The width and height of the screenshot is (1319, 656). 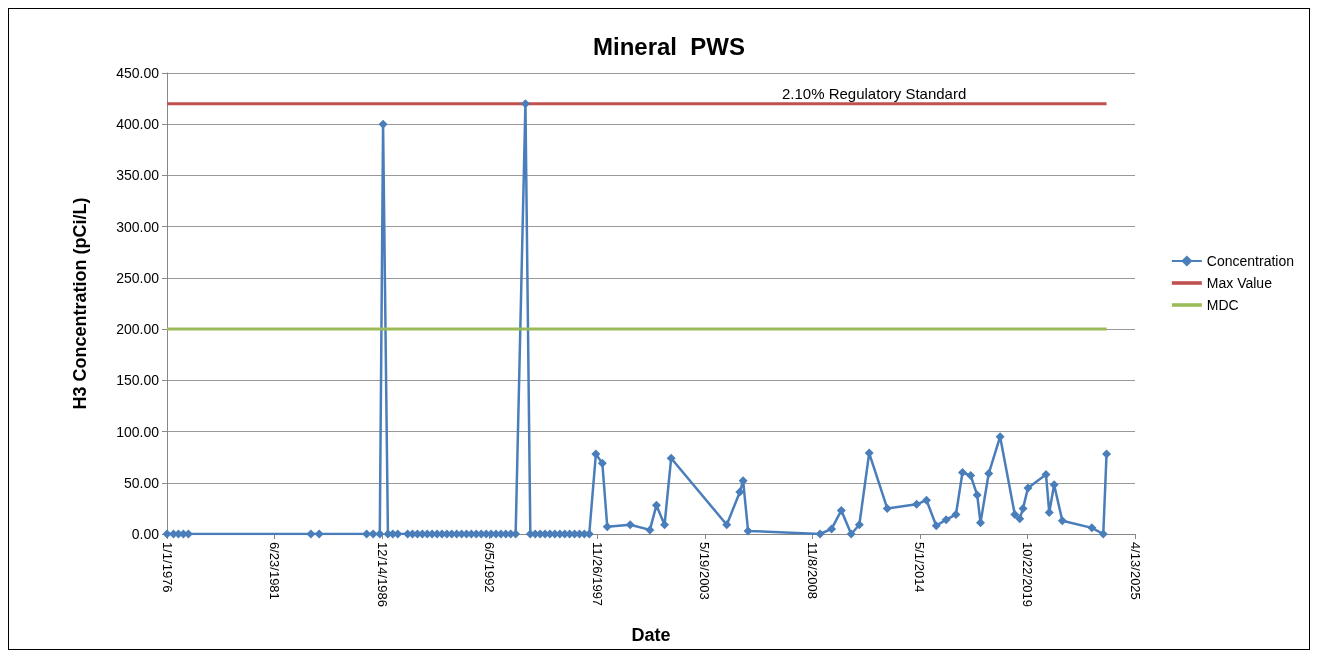 I want to click on x-tick-label: 4/13/2025, so click(x=1135, y=571).